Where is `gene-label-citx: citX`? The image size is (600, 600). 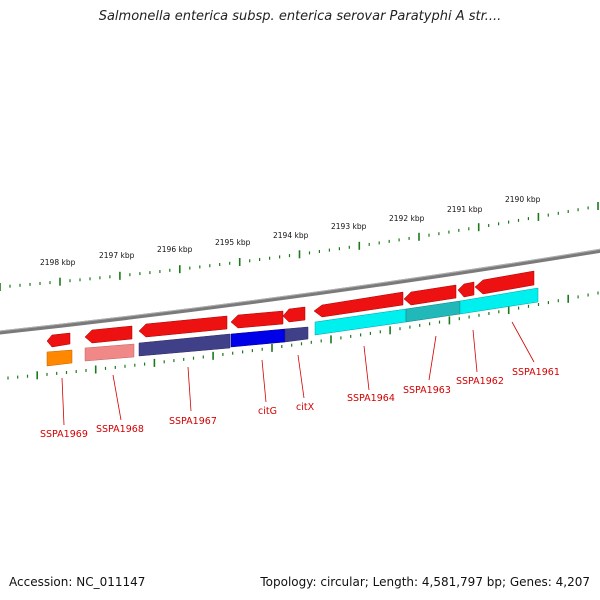 gene-label-citx: citX is located at coordinates (305, 407).